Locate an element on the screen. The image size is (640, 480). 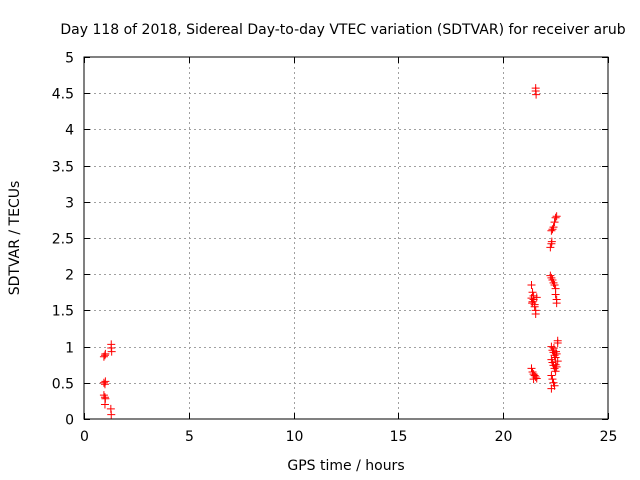
x-tick-label: 5 is located at coordinates (189, 437).